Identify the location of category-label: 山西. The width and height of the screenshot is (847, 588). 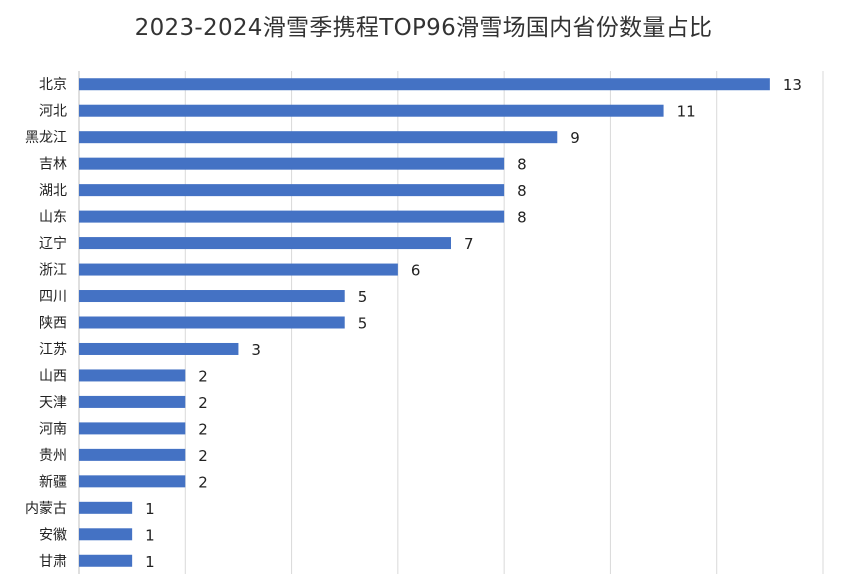
(53, 376).